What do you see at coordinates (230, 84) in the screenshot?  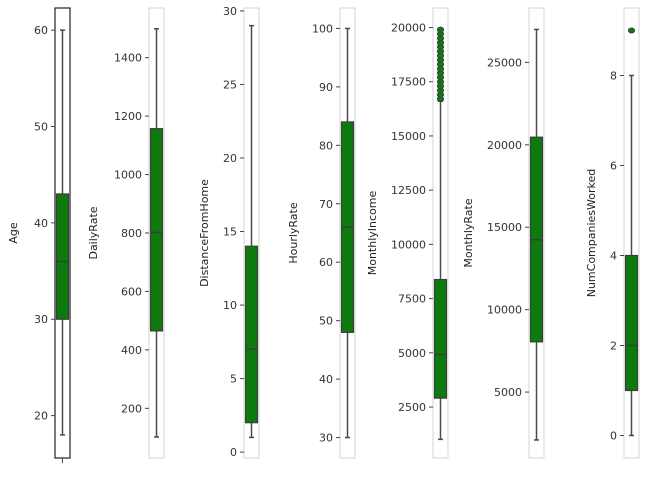 I see `distancefromhome-ytick-label: 25` at bounding box center [230, 84].